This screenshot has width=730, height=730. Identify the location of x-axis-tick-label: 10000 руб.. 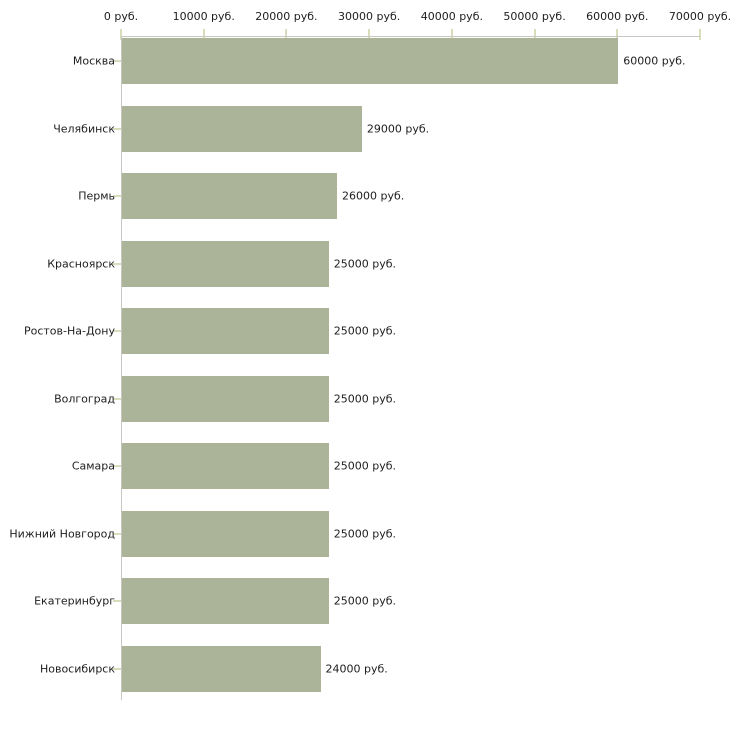
(203, 16).